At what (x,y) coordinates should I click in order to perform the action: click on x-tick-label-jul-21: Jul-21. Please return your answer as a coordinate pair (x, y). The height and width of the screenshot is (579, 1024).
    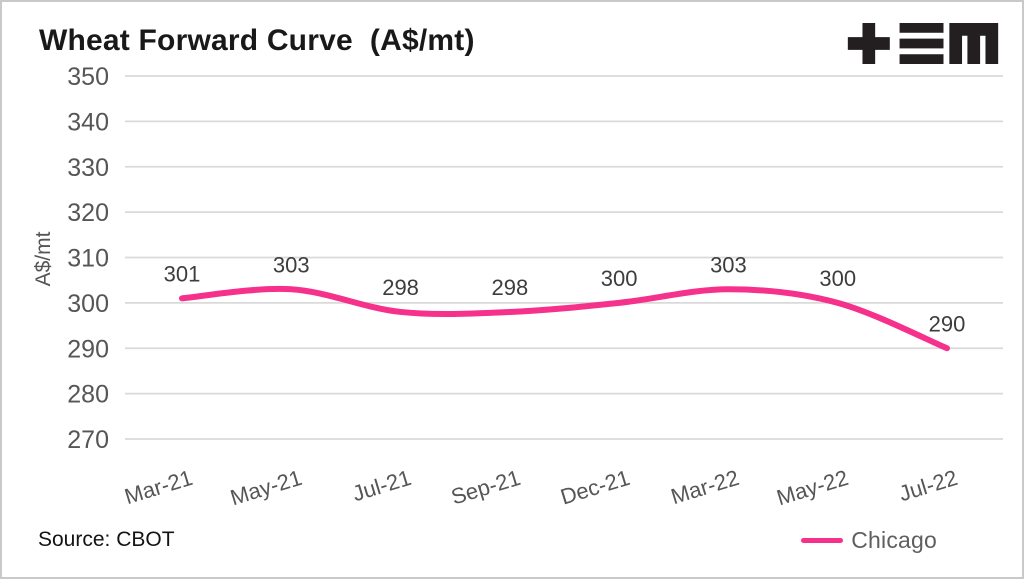
    Looking at the image, I should click on (381, 485).